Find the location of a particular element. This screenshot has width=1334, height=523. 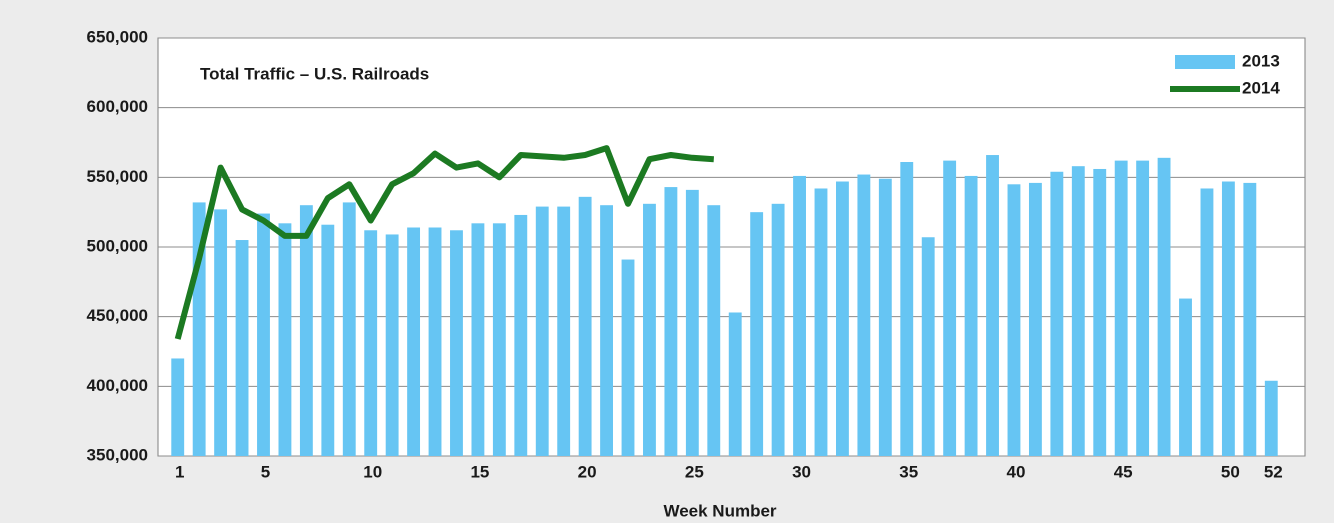

y-tick-label: 650,000 is located at coordinates (117, 36).